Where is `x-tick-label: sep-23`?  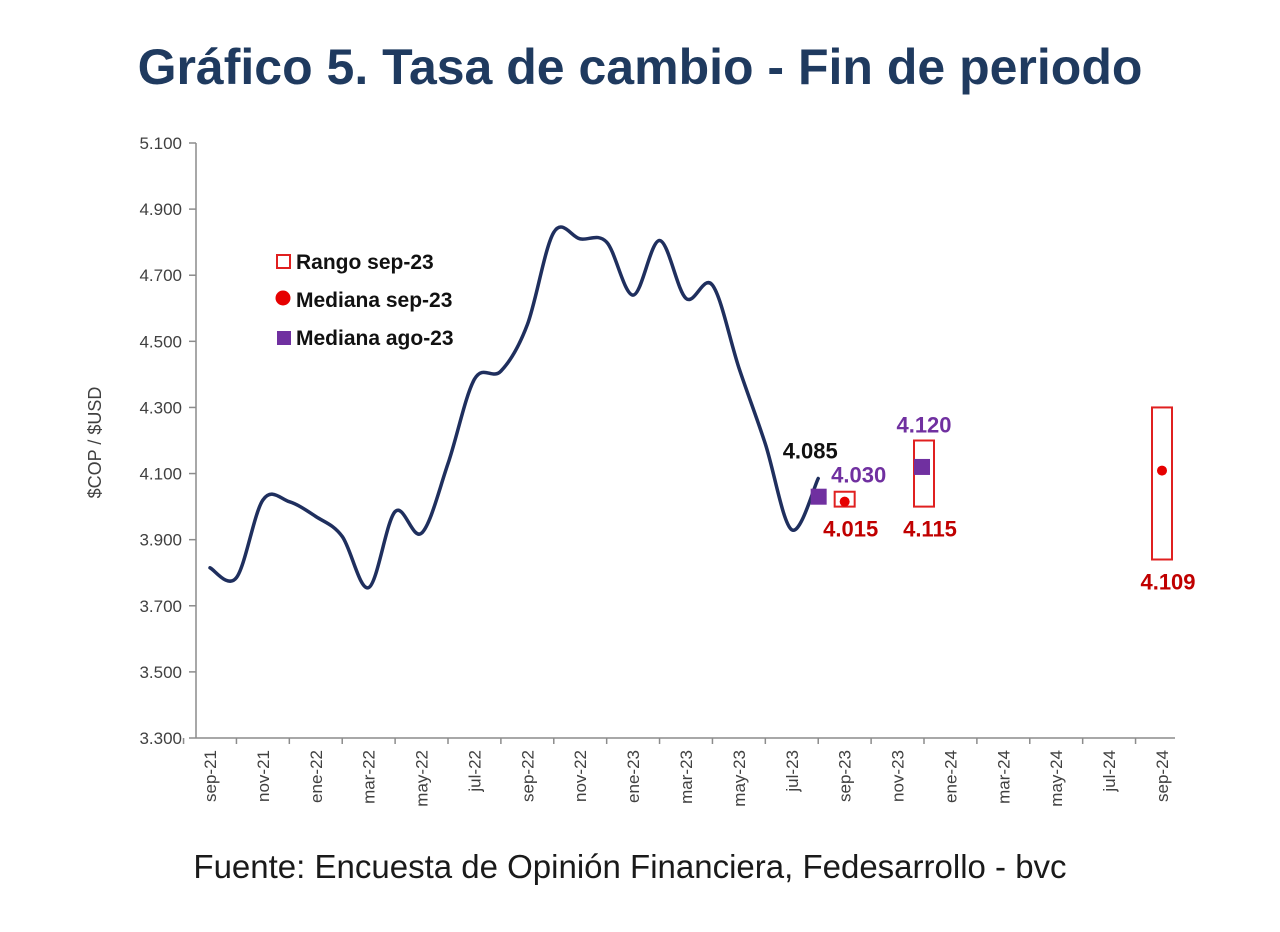 x-tick-label: sep-23 is located at coordinates (845, 776).